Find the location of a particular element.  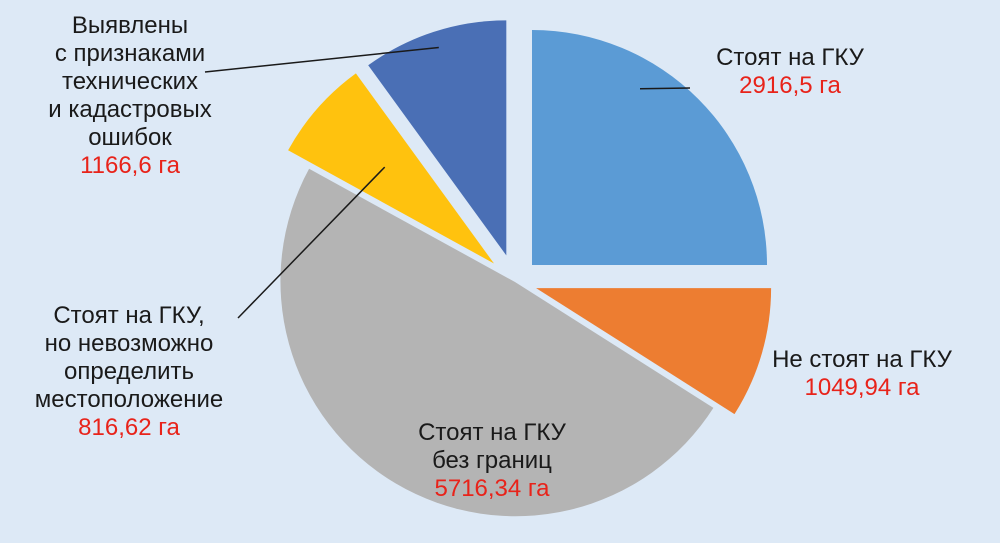

slice-label-line: Выявлены is located at coordinates (130, 25).